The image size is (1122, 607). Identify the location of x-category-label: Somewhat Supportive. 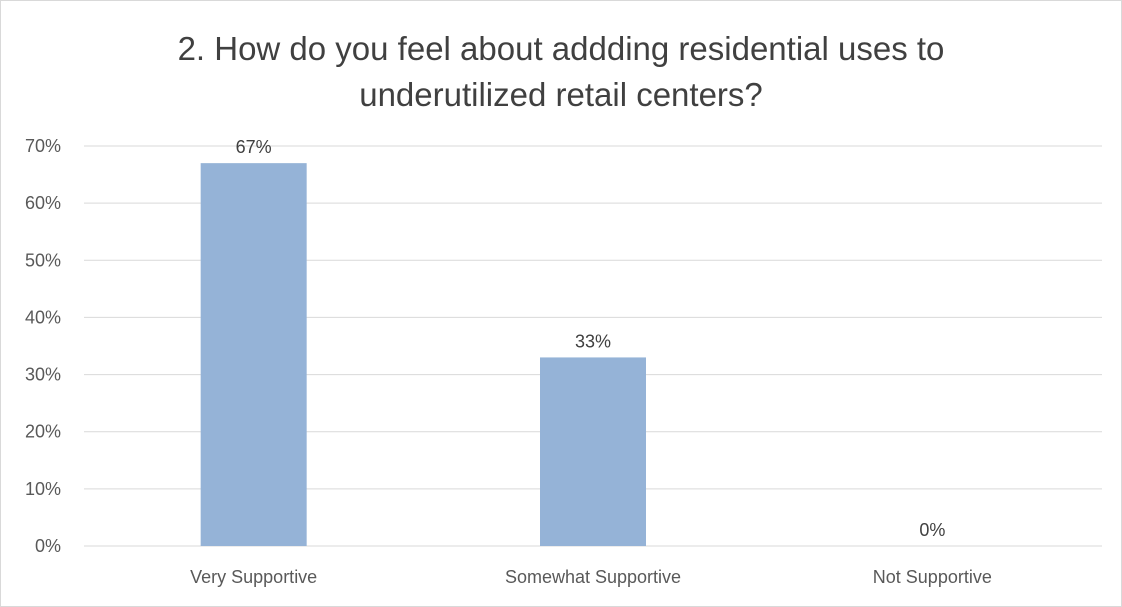
(593, 577).